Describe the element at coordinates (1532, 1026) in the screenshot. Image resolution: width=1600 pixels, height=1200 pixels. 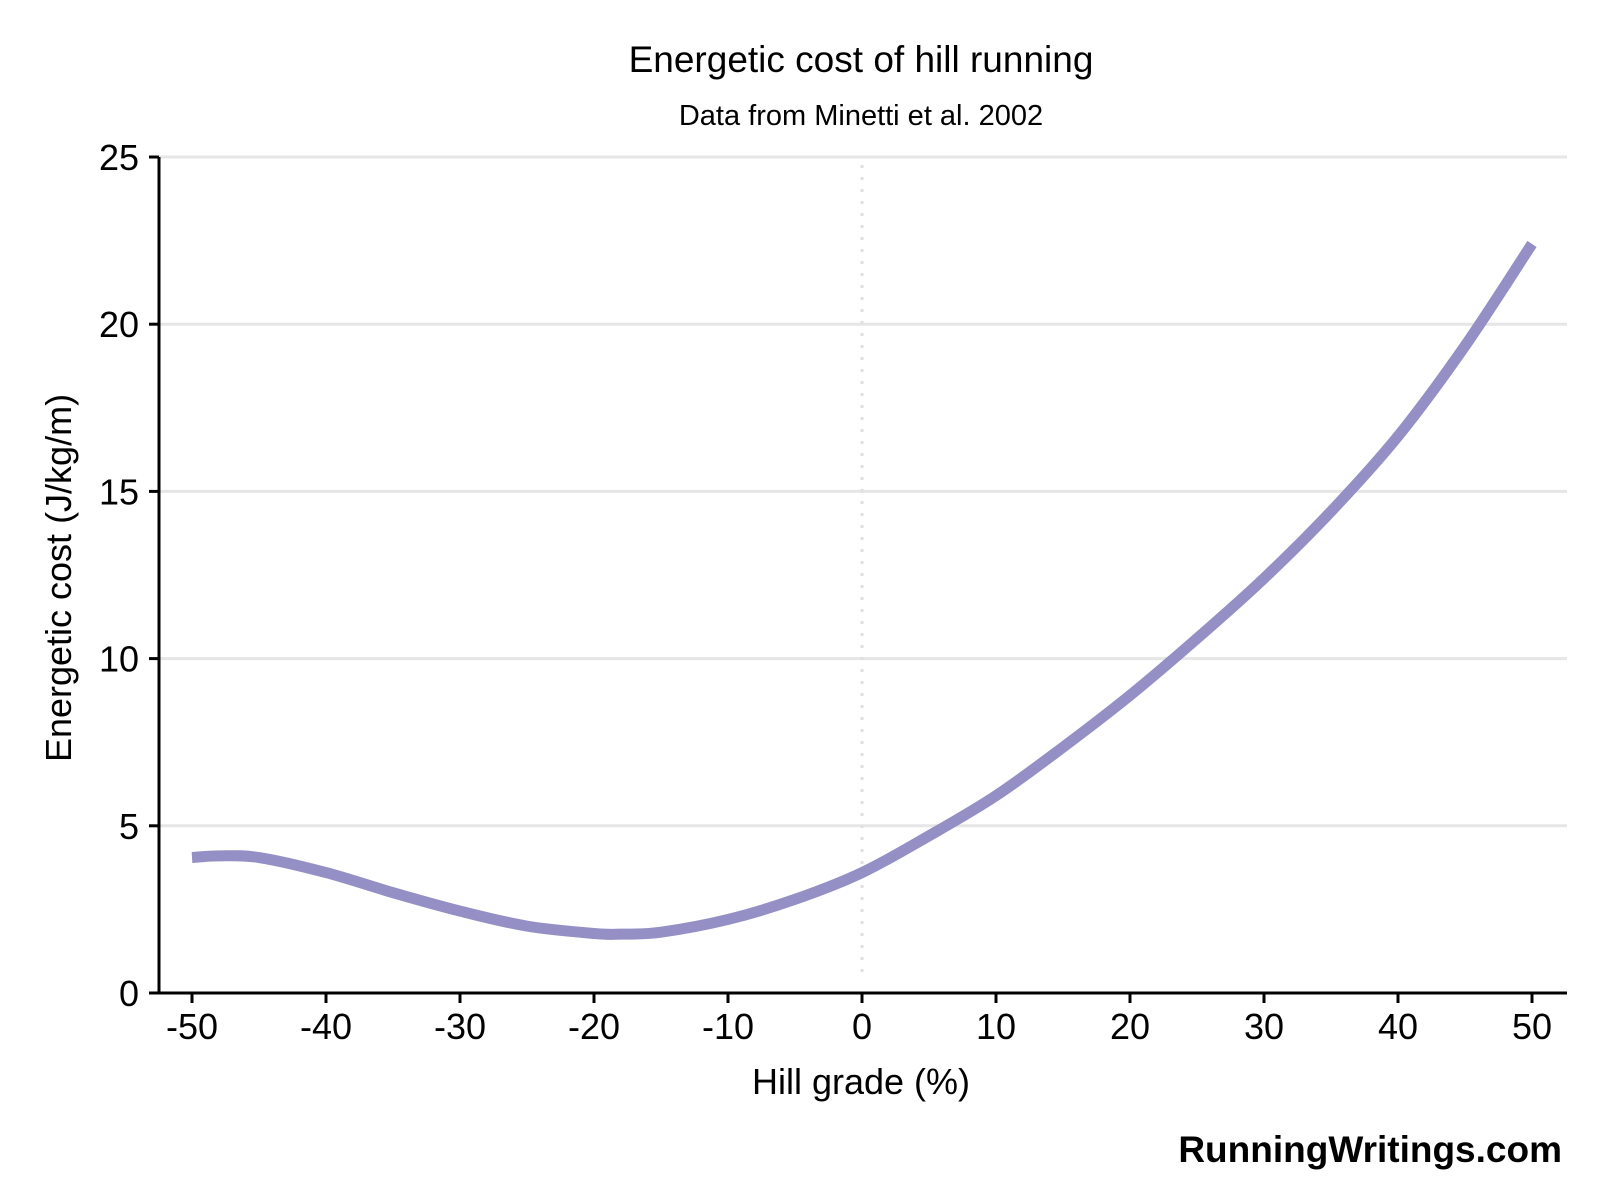
I see `x-tick-label-50: 50` at that location.